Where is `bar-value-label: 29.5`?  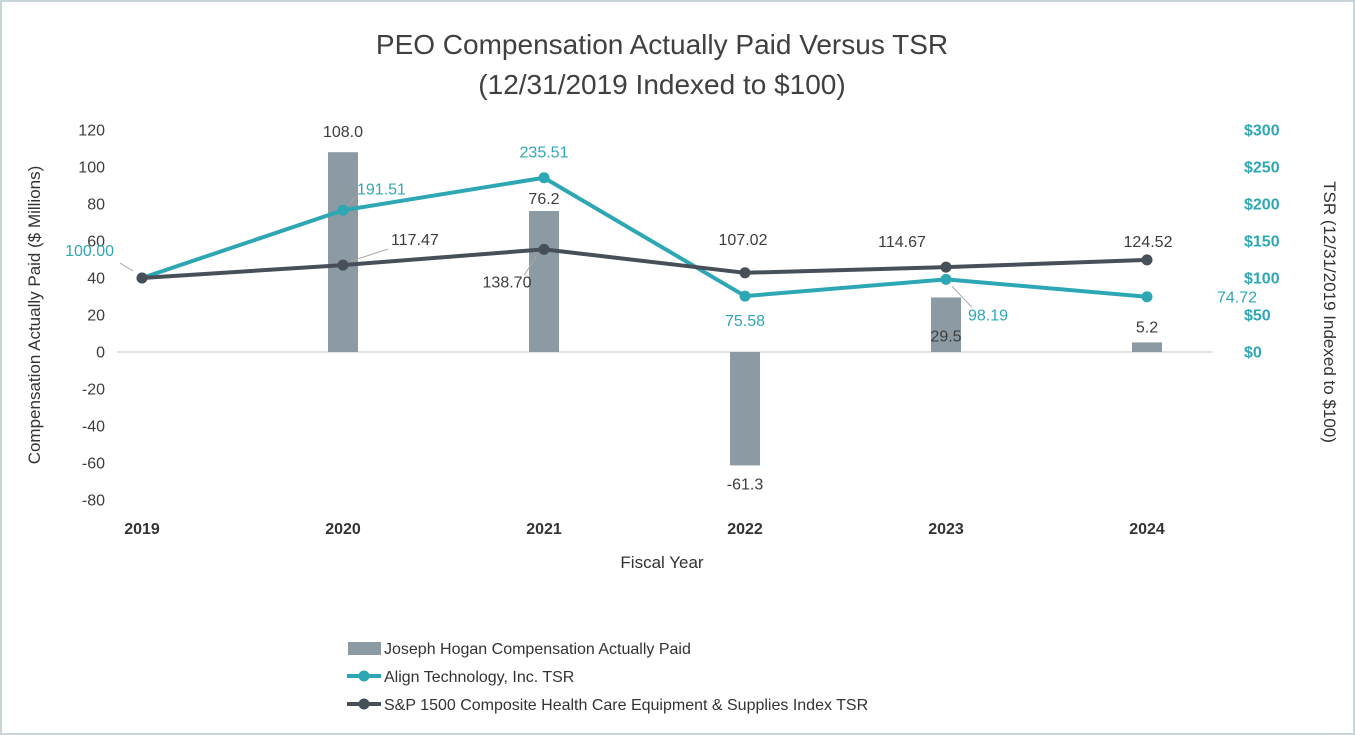 bar-value-label: 29.5 is located at coordinates (945, 336).